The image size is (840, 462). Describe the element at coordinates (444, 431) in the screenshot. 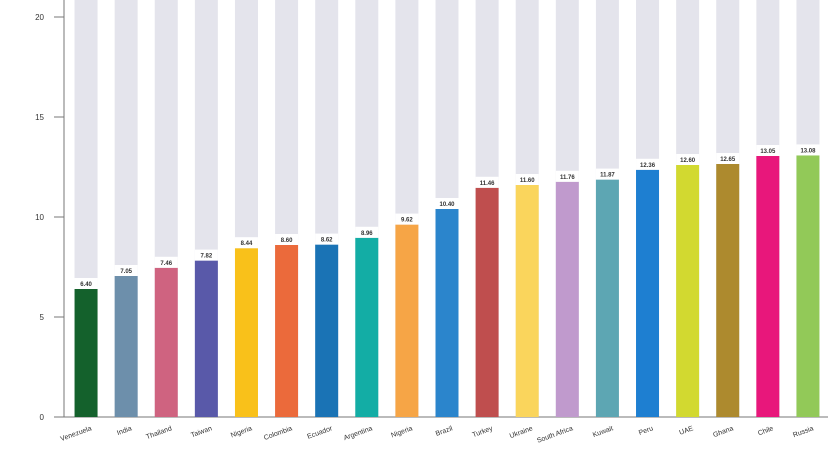

I see `x-tick-label: Brazil` at that location.